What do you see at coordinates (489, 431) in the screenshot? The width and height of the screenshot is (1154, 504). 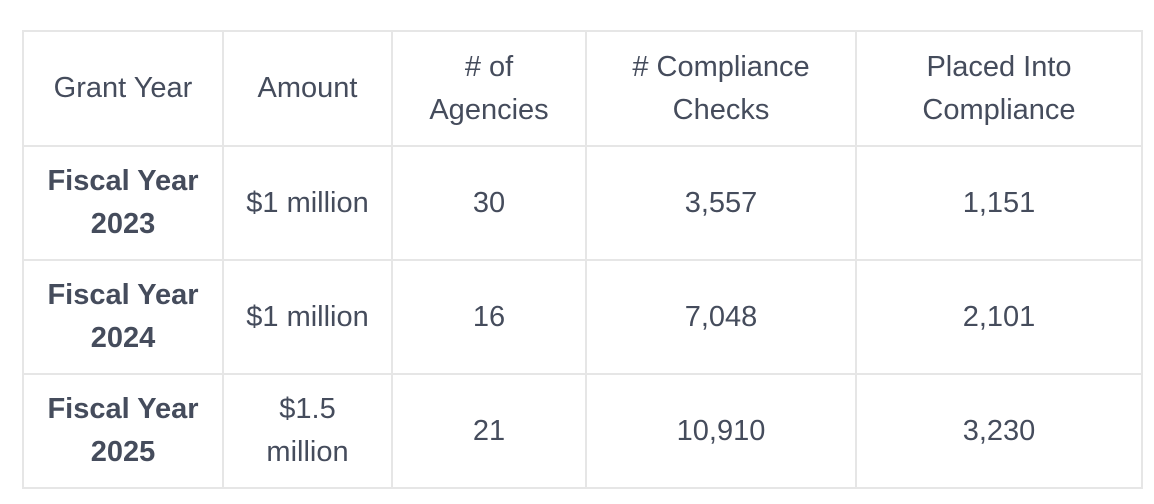 I see `agencies-cell: 21` at bounding box center [489, 431].